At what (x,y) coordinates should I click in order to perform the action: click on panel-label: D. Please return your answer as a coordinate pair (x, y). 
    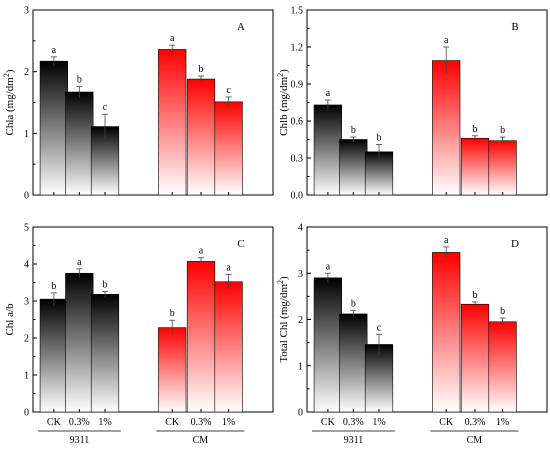
    Looking at the image, I should click on (515, 244).